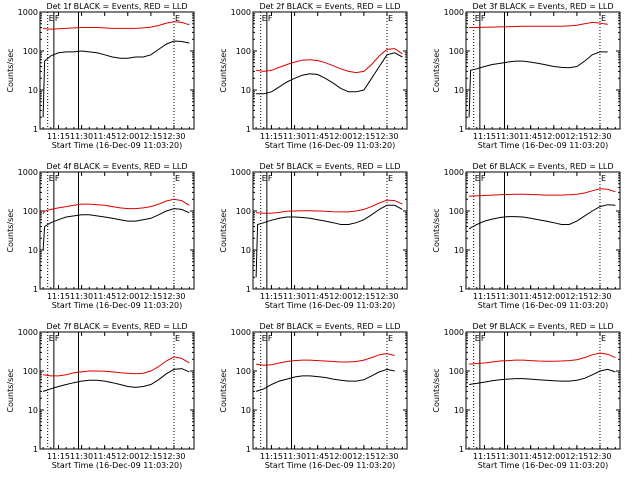 The width and height of the screenshot is (640, 480). What do you see at coordinates (116, 166) in the screenshot?
I see `chart-title: Det 4f BLACK = Events, RED = LLD` at bounding box center [116, 166].